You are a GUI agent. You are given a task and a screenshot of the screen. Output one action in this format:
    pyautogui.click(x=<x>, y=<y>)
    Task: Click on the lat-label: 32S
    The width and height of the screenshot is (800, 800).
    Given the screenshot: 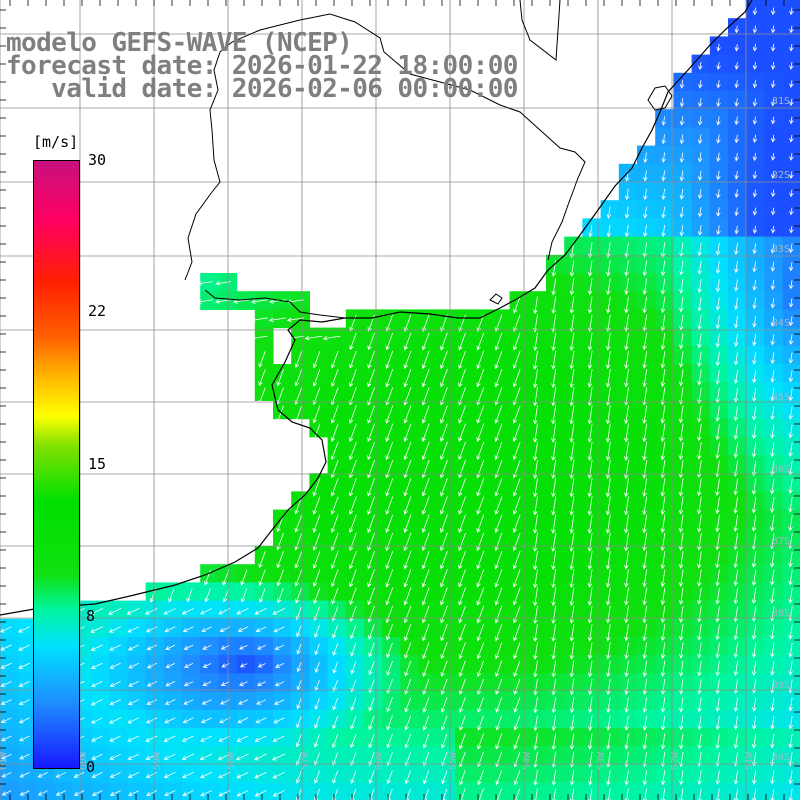 What is the action you would take?
    pyautogui.click(x=781, y=175)
    